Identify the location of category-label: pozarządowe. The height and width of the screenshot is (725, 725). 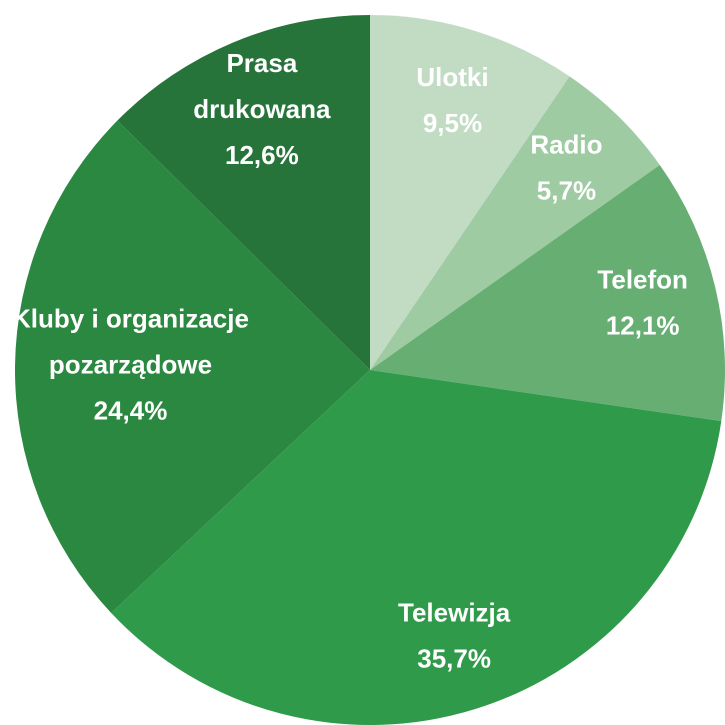
(130, 364).